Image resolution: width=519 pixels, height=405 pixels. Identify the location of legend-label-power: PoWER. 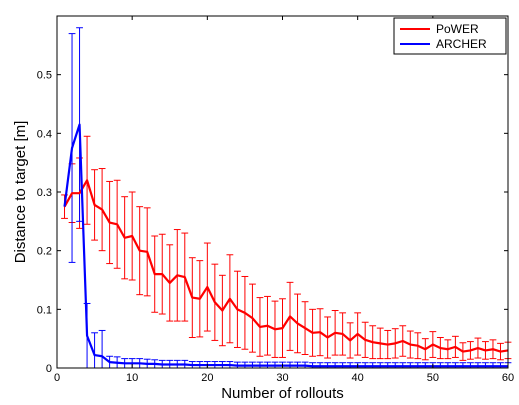
(457, 29).